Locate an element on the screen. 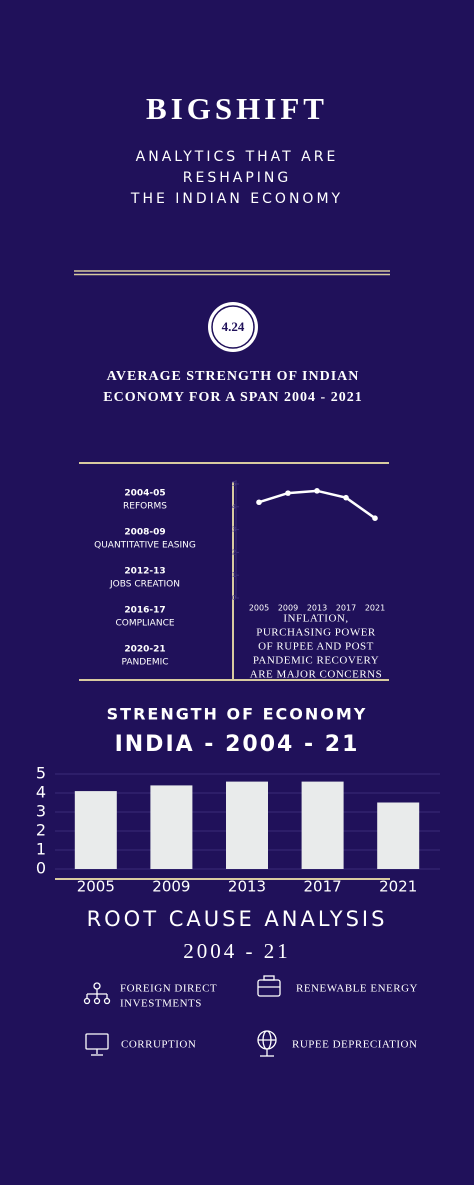 The height and width of the screenshot is (1185, 474). cause-label: INVESTMENTS is located at coordinates (161, 1004).